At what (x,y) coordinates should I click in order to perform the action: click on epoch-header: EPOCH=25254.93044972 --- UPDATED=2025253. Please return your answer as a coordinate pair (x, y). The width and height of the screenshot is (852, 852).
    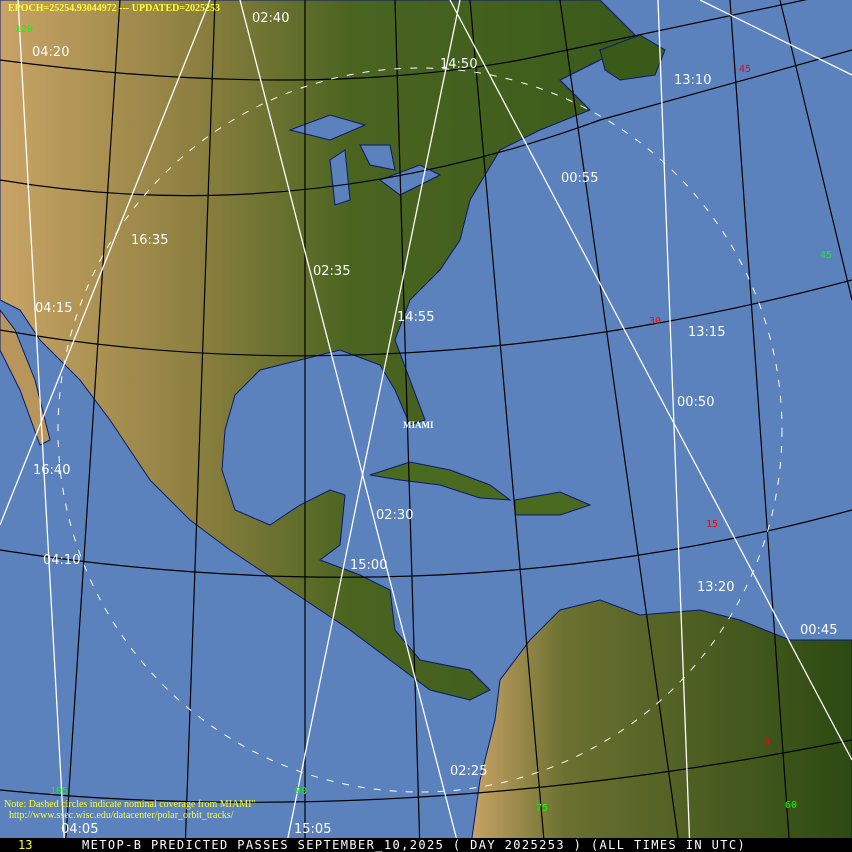
    Looking at the image, I should click on (114, 8).